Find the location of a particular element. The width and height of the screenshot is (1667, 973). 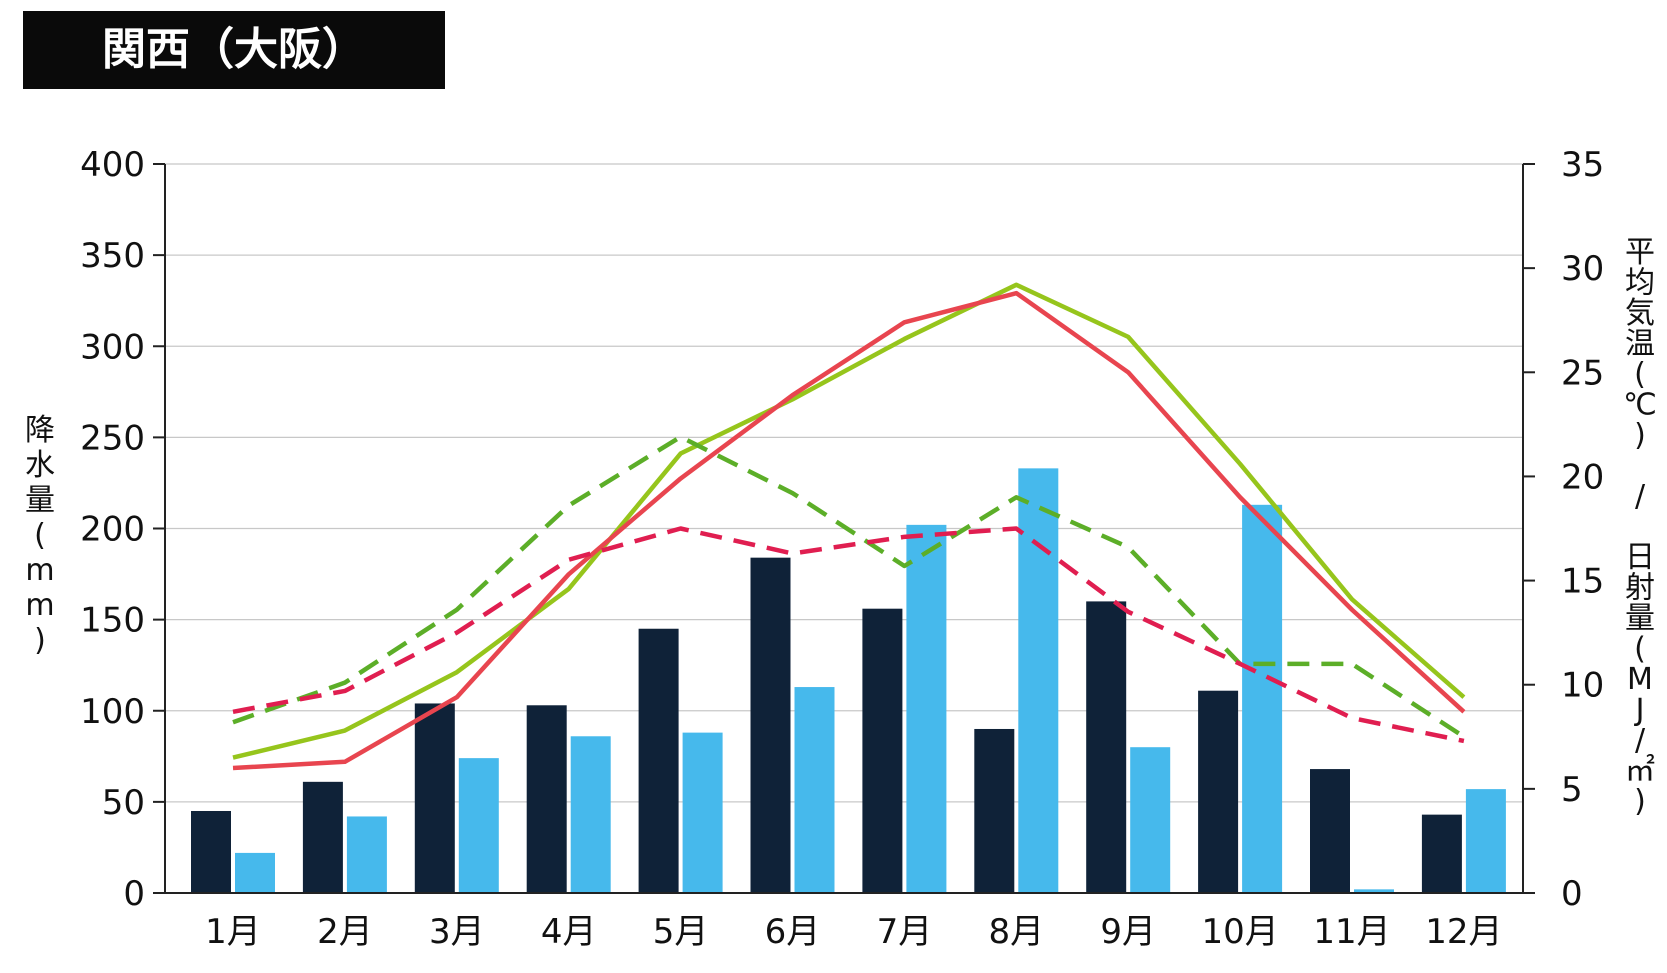

y-right-tick-label: 10 is located at coordinates (1582, 686).